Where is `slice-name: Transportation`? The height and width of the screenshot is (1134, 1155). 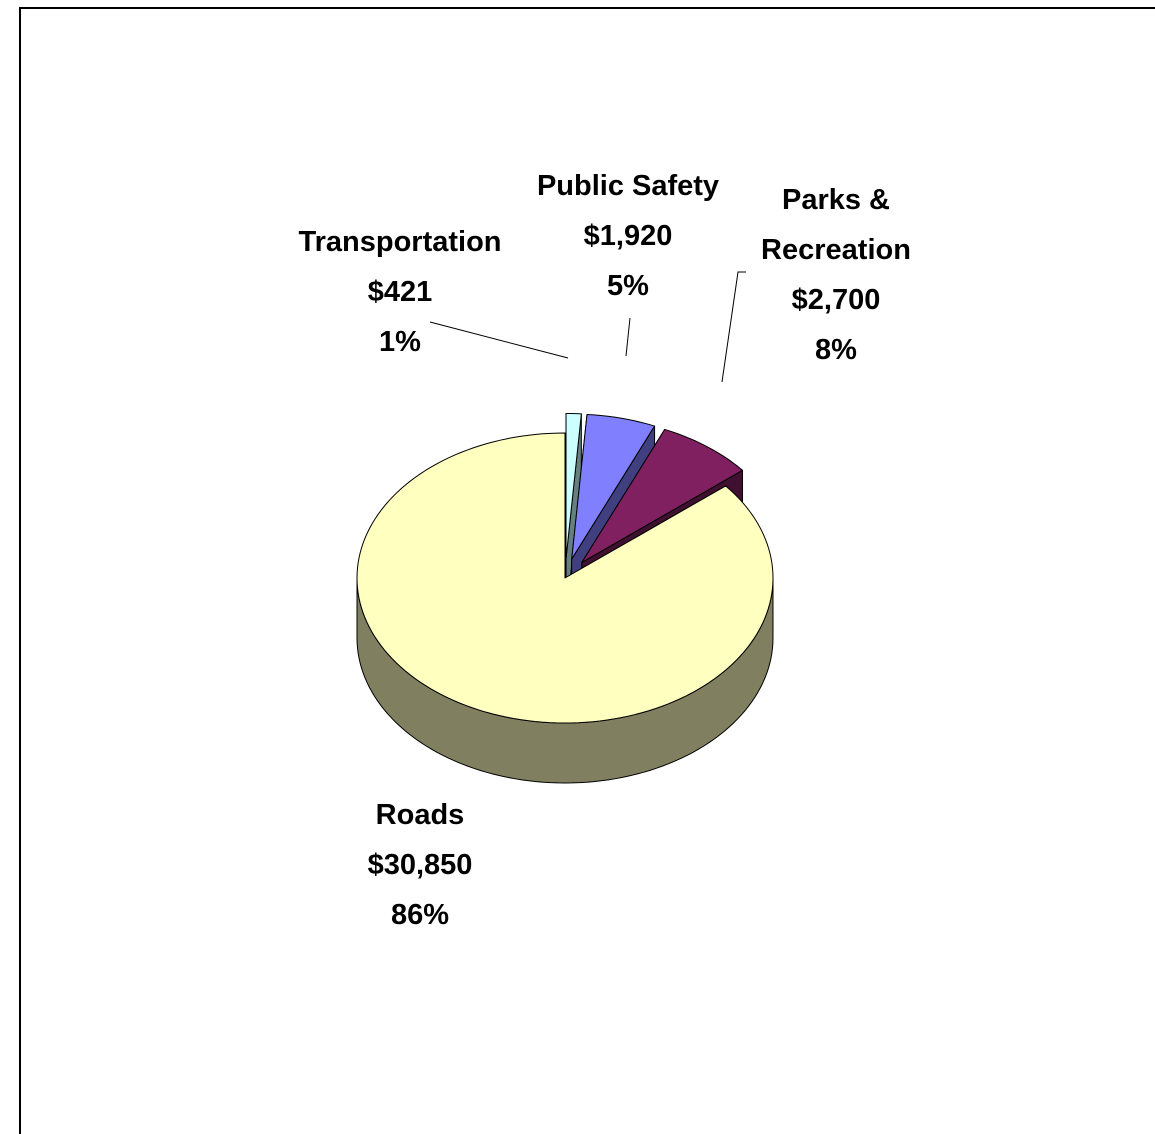 slice-name: Transportation is located at coordinates (400, 242).